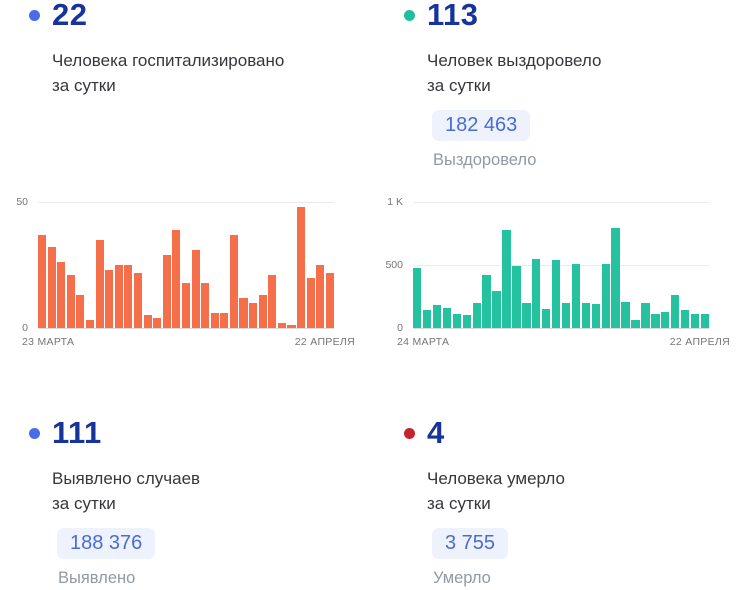  Describe the element at coordinates (485, 160) in the screenshot. I see `recovered-total-label: Выздоровело` at that location.